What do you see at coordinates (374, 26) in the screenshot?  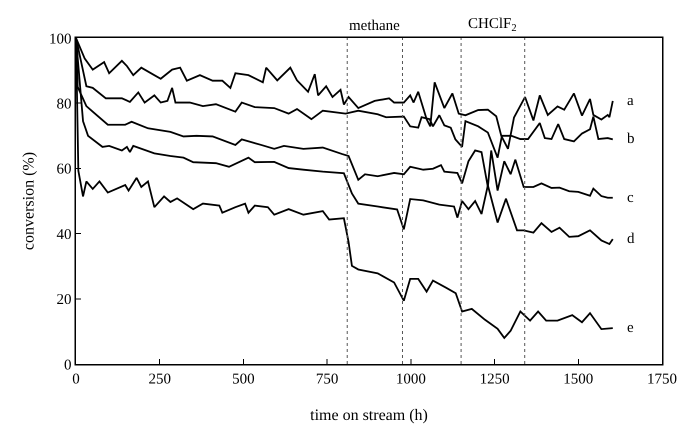 I see `text: methane` at bounding box center [374, 26].